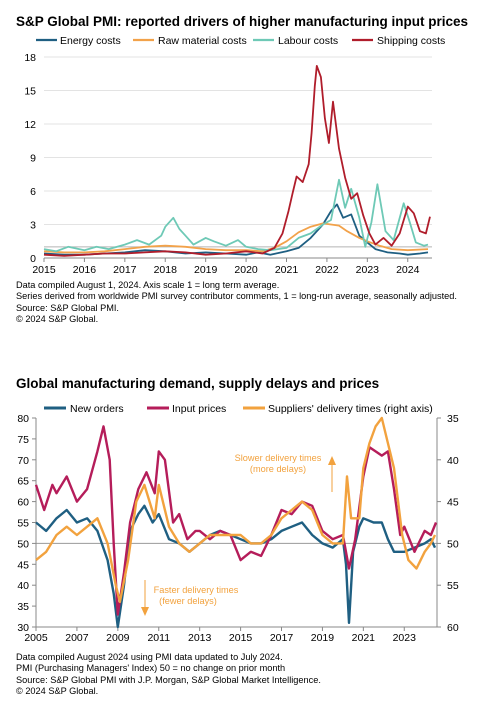 The width and height of the screenshot is (495, 714). Describe the element at coordinates (196, 590) in the screenshot. I see `annotation-faster-line1: Faster delivery times` at that location.